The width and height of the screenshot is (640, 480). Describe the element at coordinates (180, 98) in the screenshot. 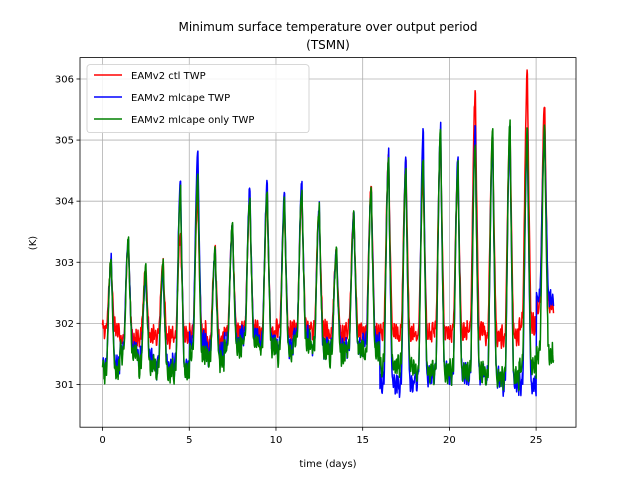

I see `legend-entry-mlcape: EAMv2 mlcape TWP` at that location.